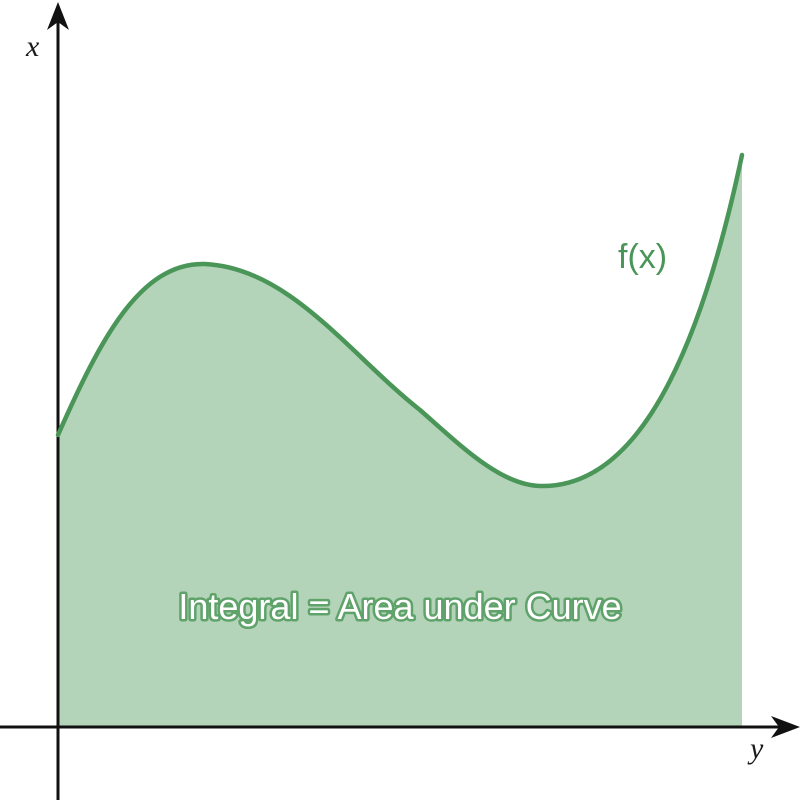 Image resolution: width=800 pixels, height=800 pixels. What do you see at coordinates (58, 16) in the screenshot?
I see `vertical-axis-arrow-icon` at bounding box center [58, 16].